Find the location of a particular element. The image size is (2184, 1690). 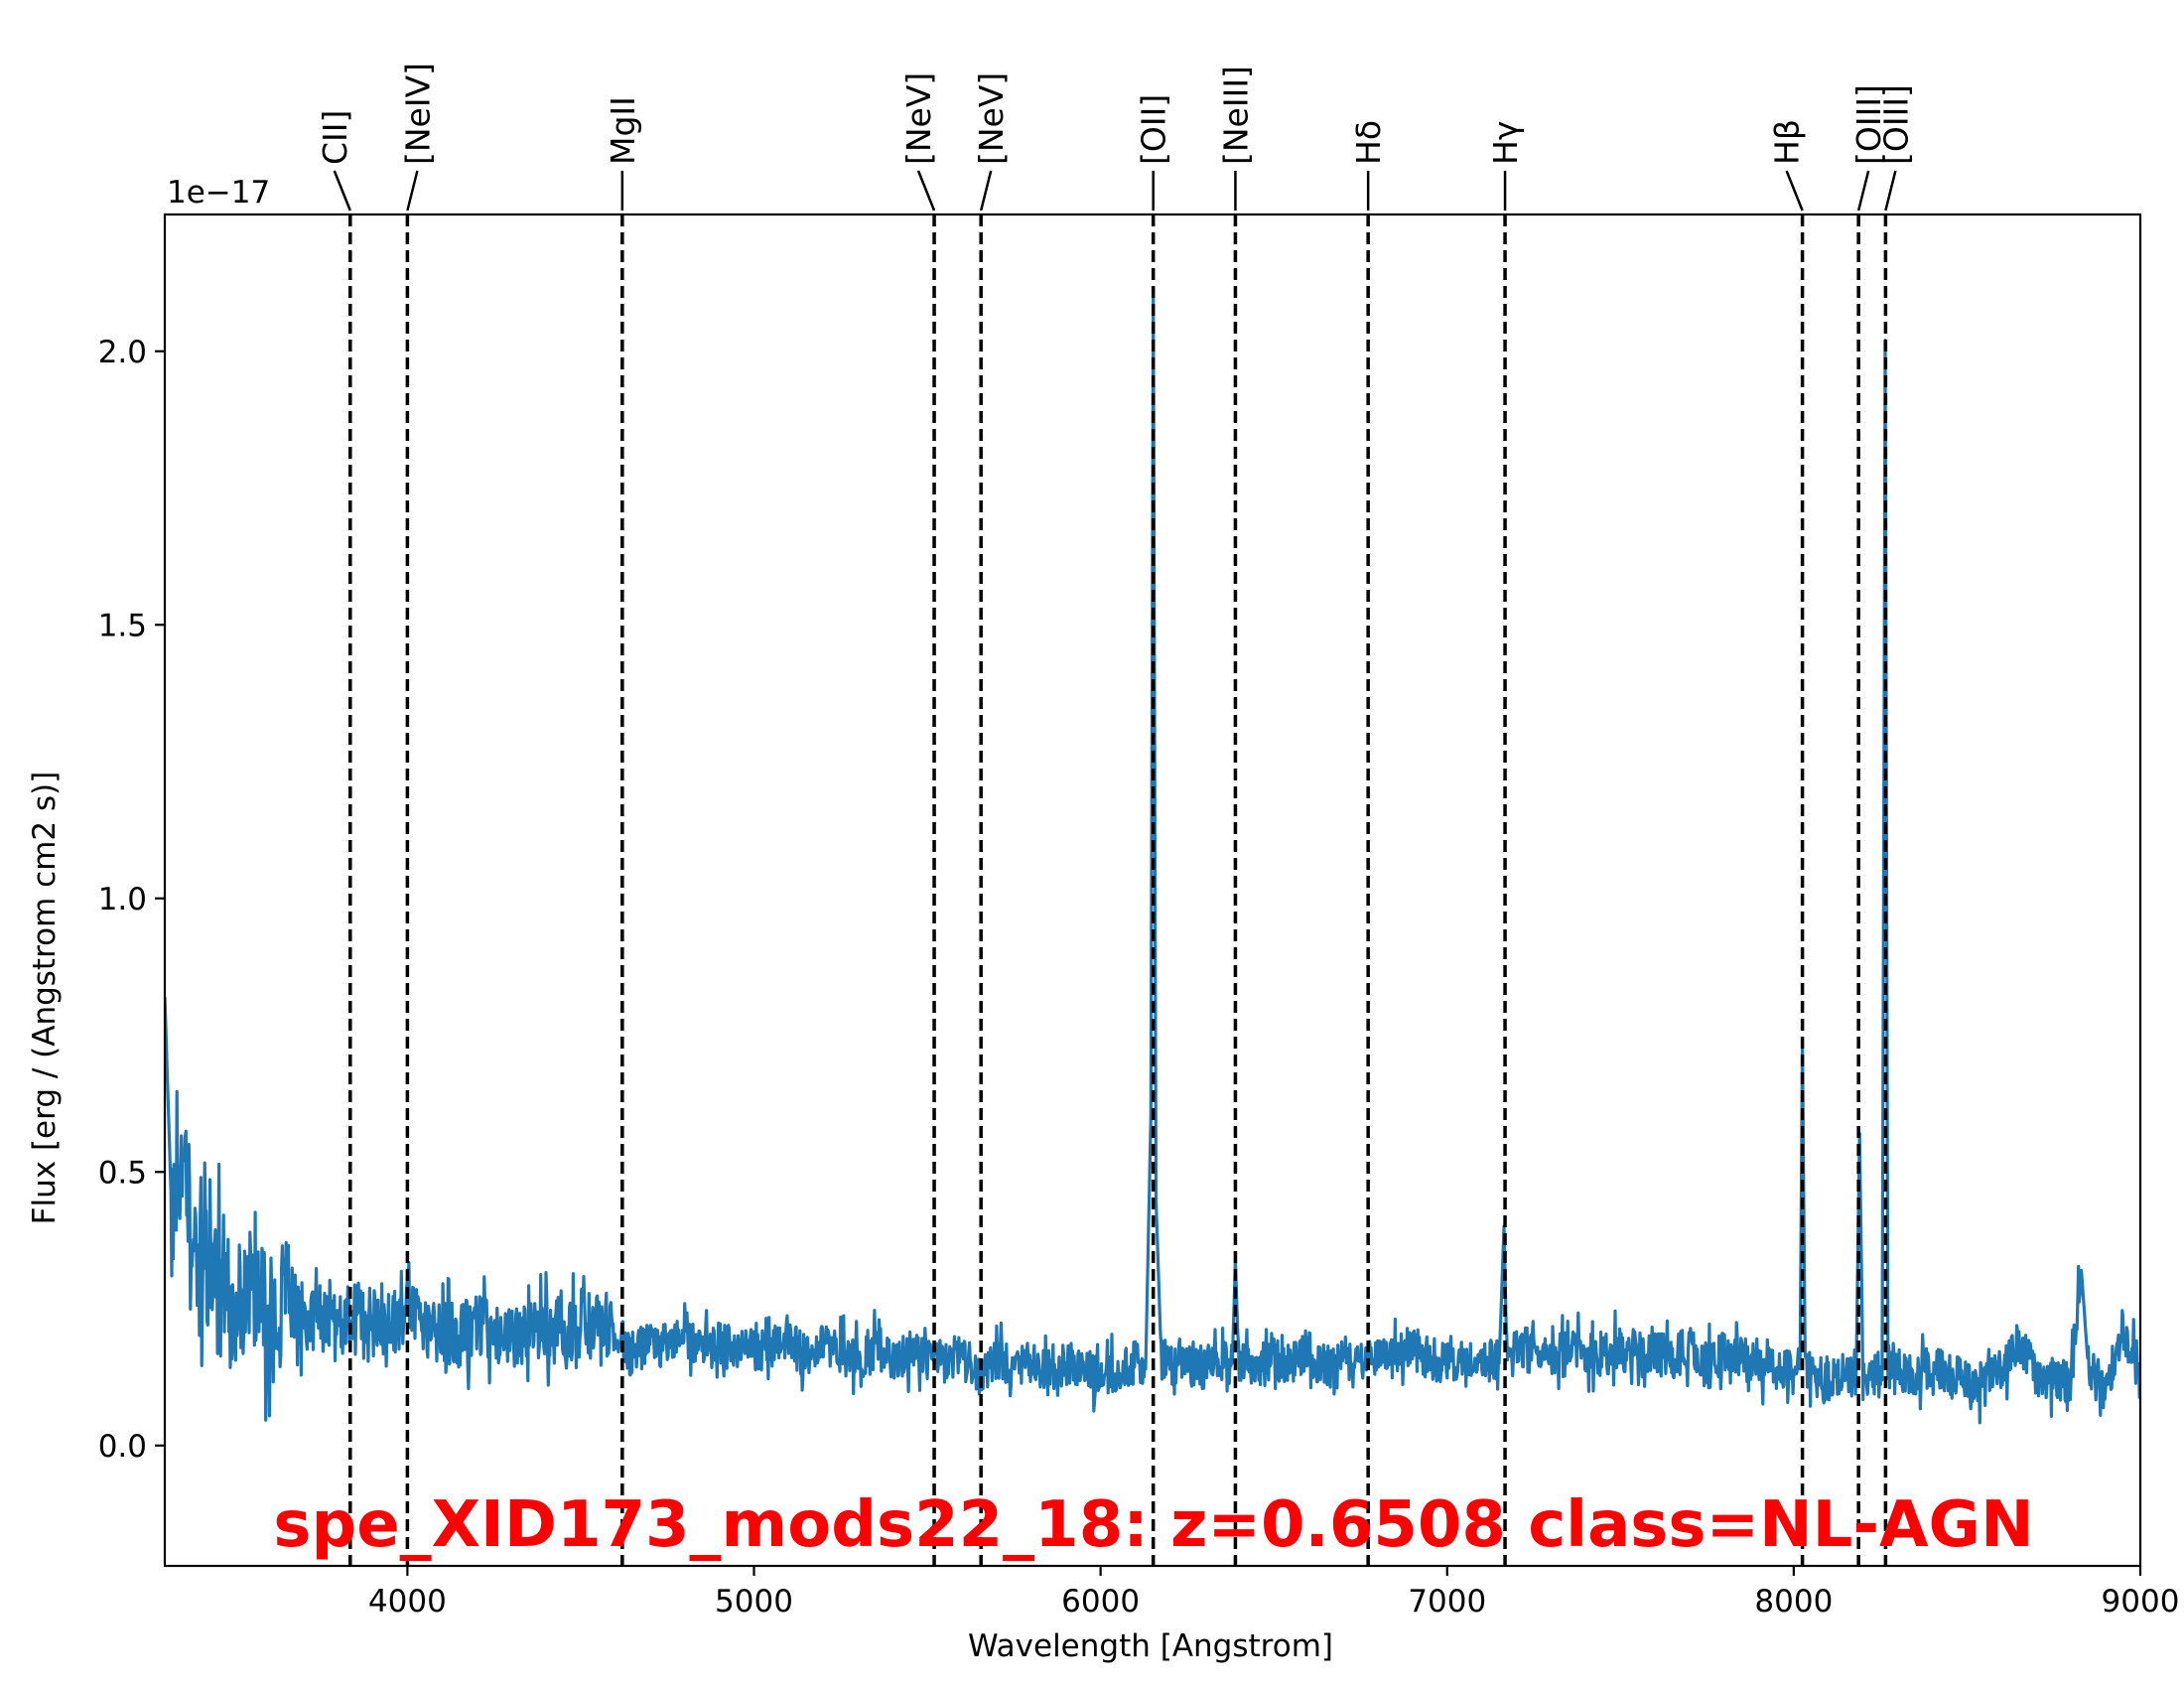

line-label-8: Hγ is located at coordinates (1505, 143).